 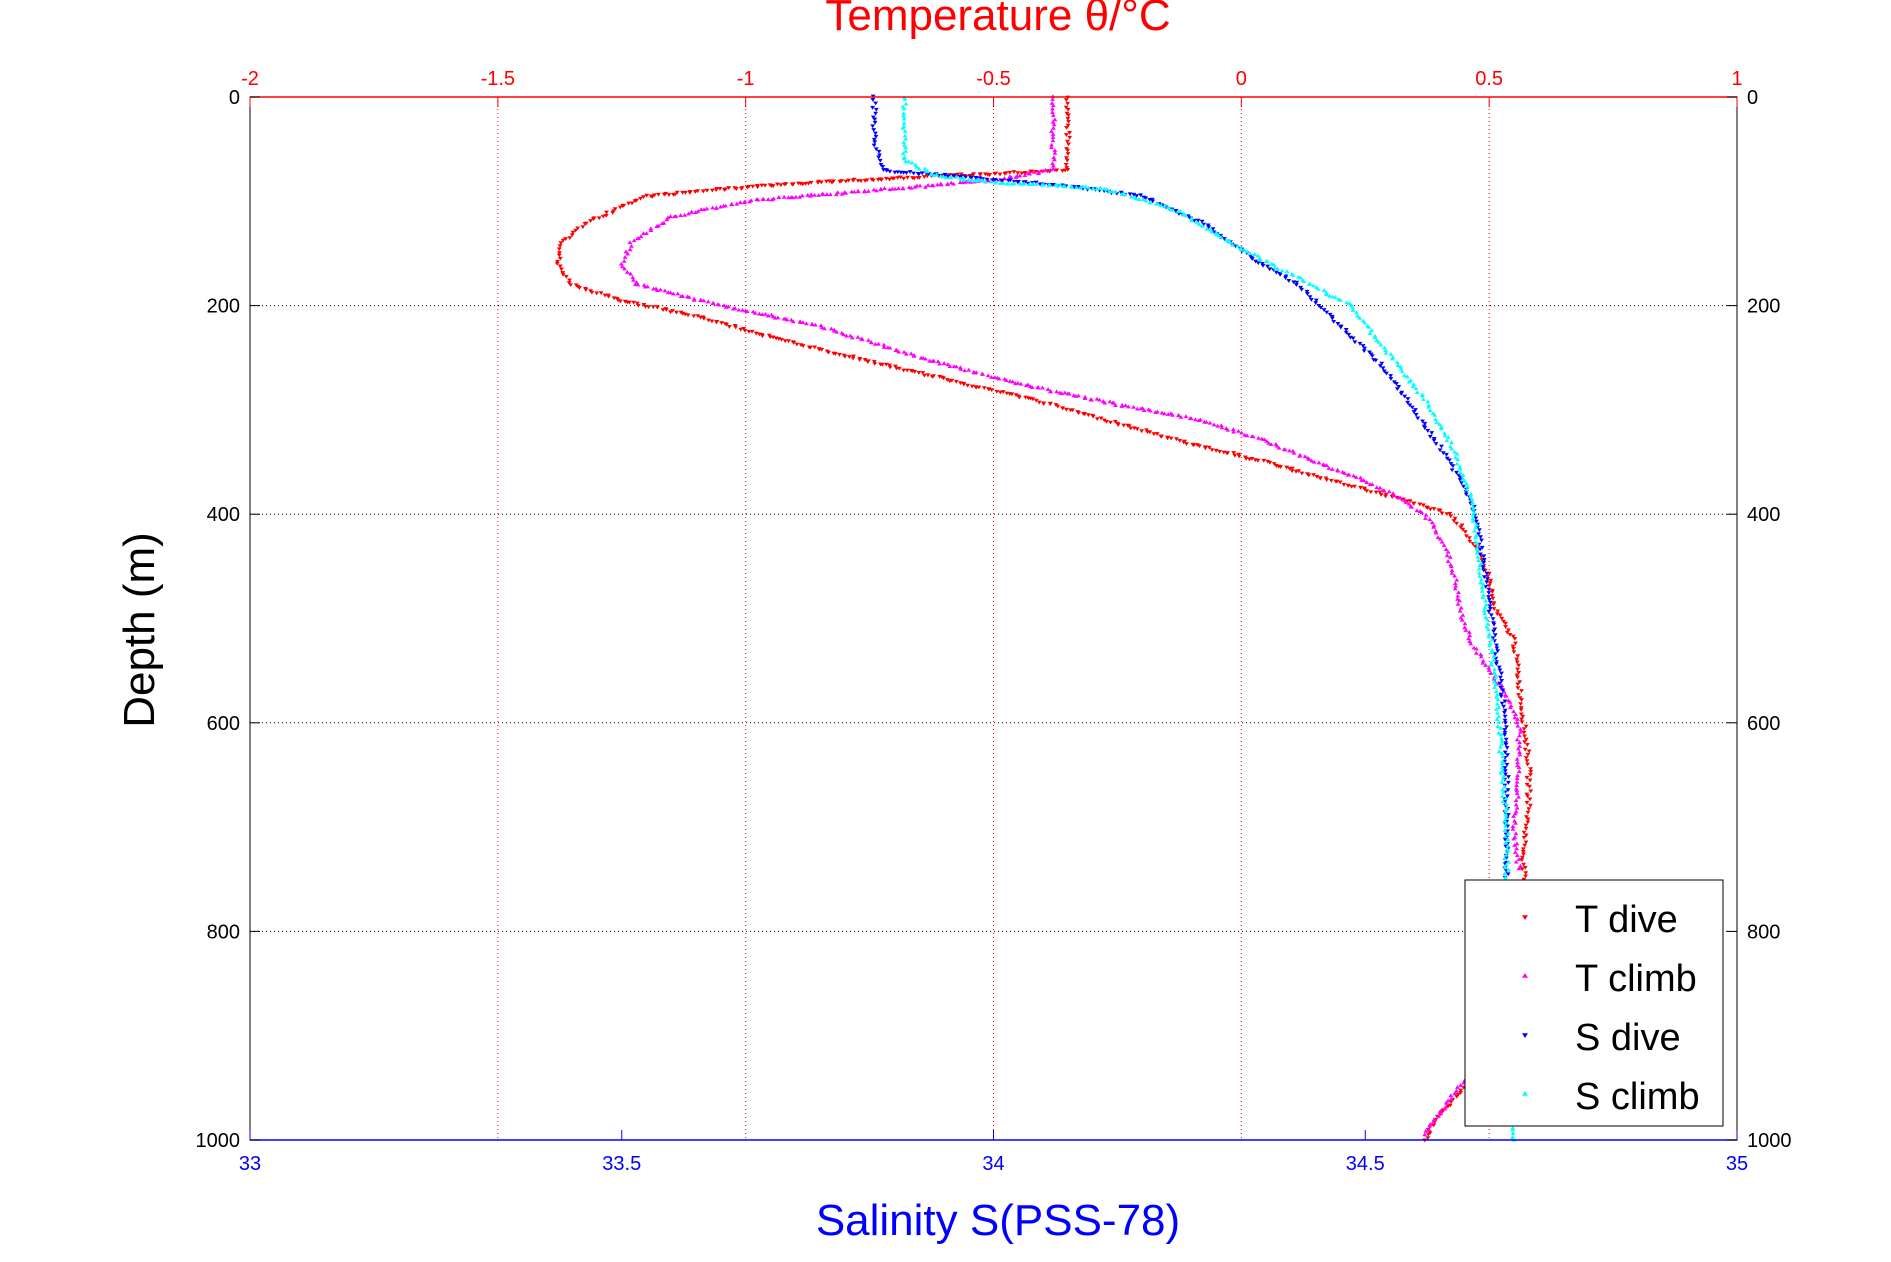 What do you see at coordinates (218, 1141) in the screenshot?
I see `left-axis-tick-label: 1000` at bounding box center [218, 1141].